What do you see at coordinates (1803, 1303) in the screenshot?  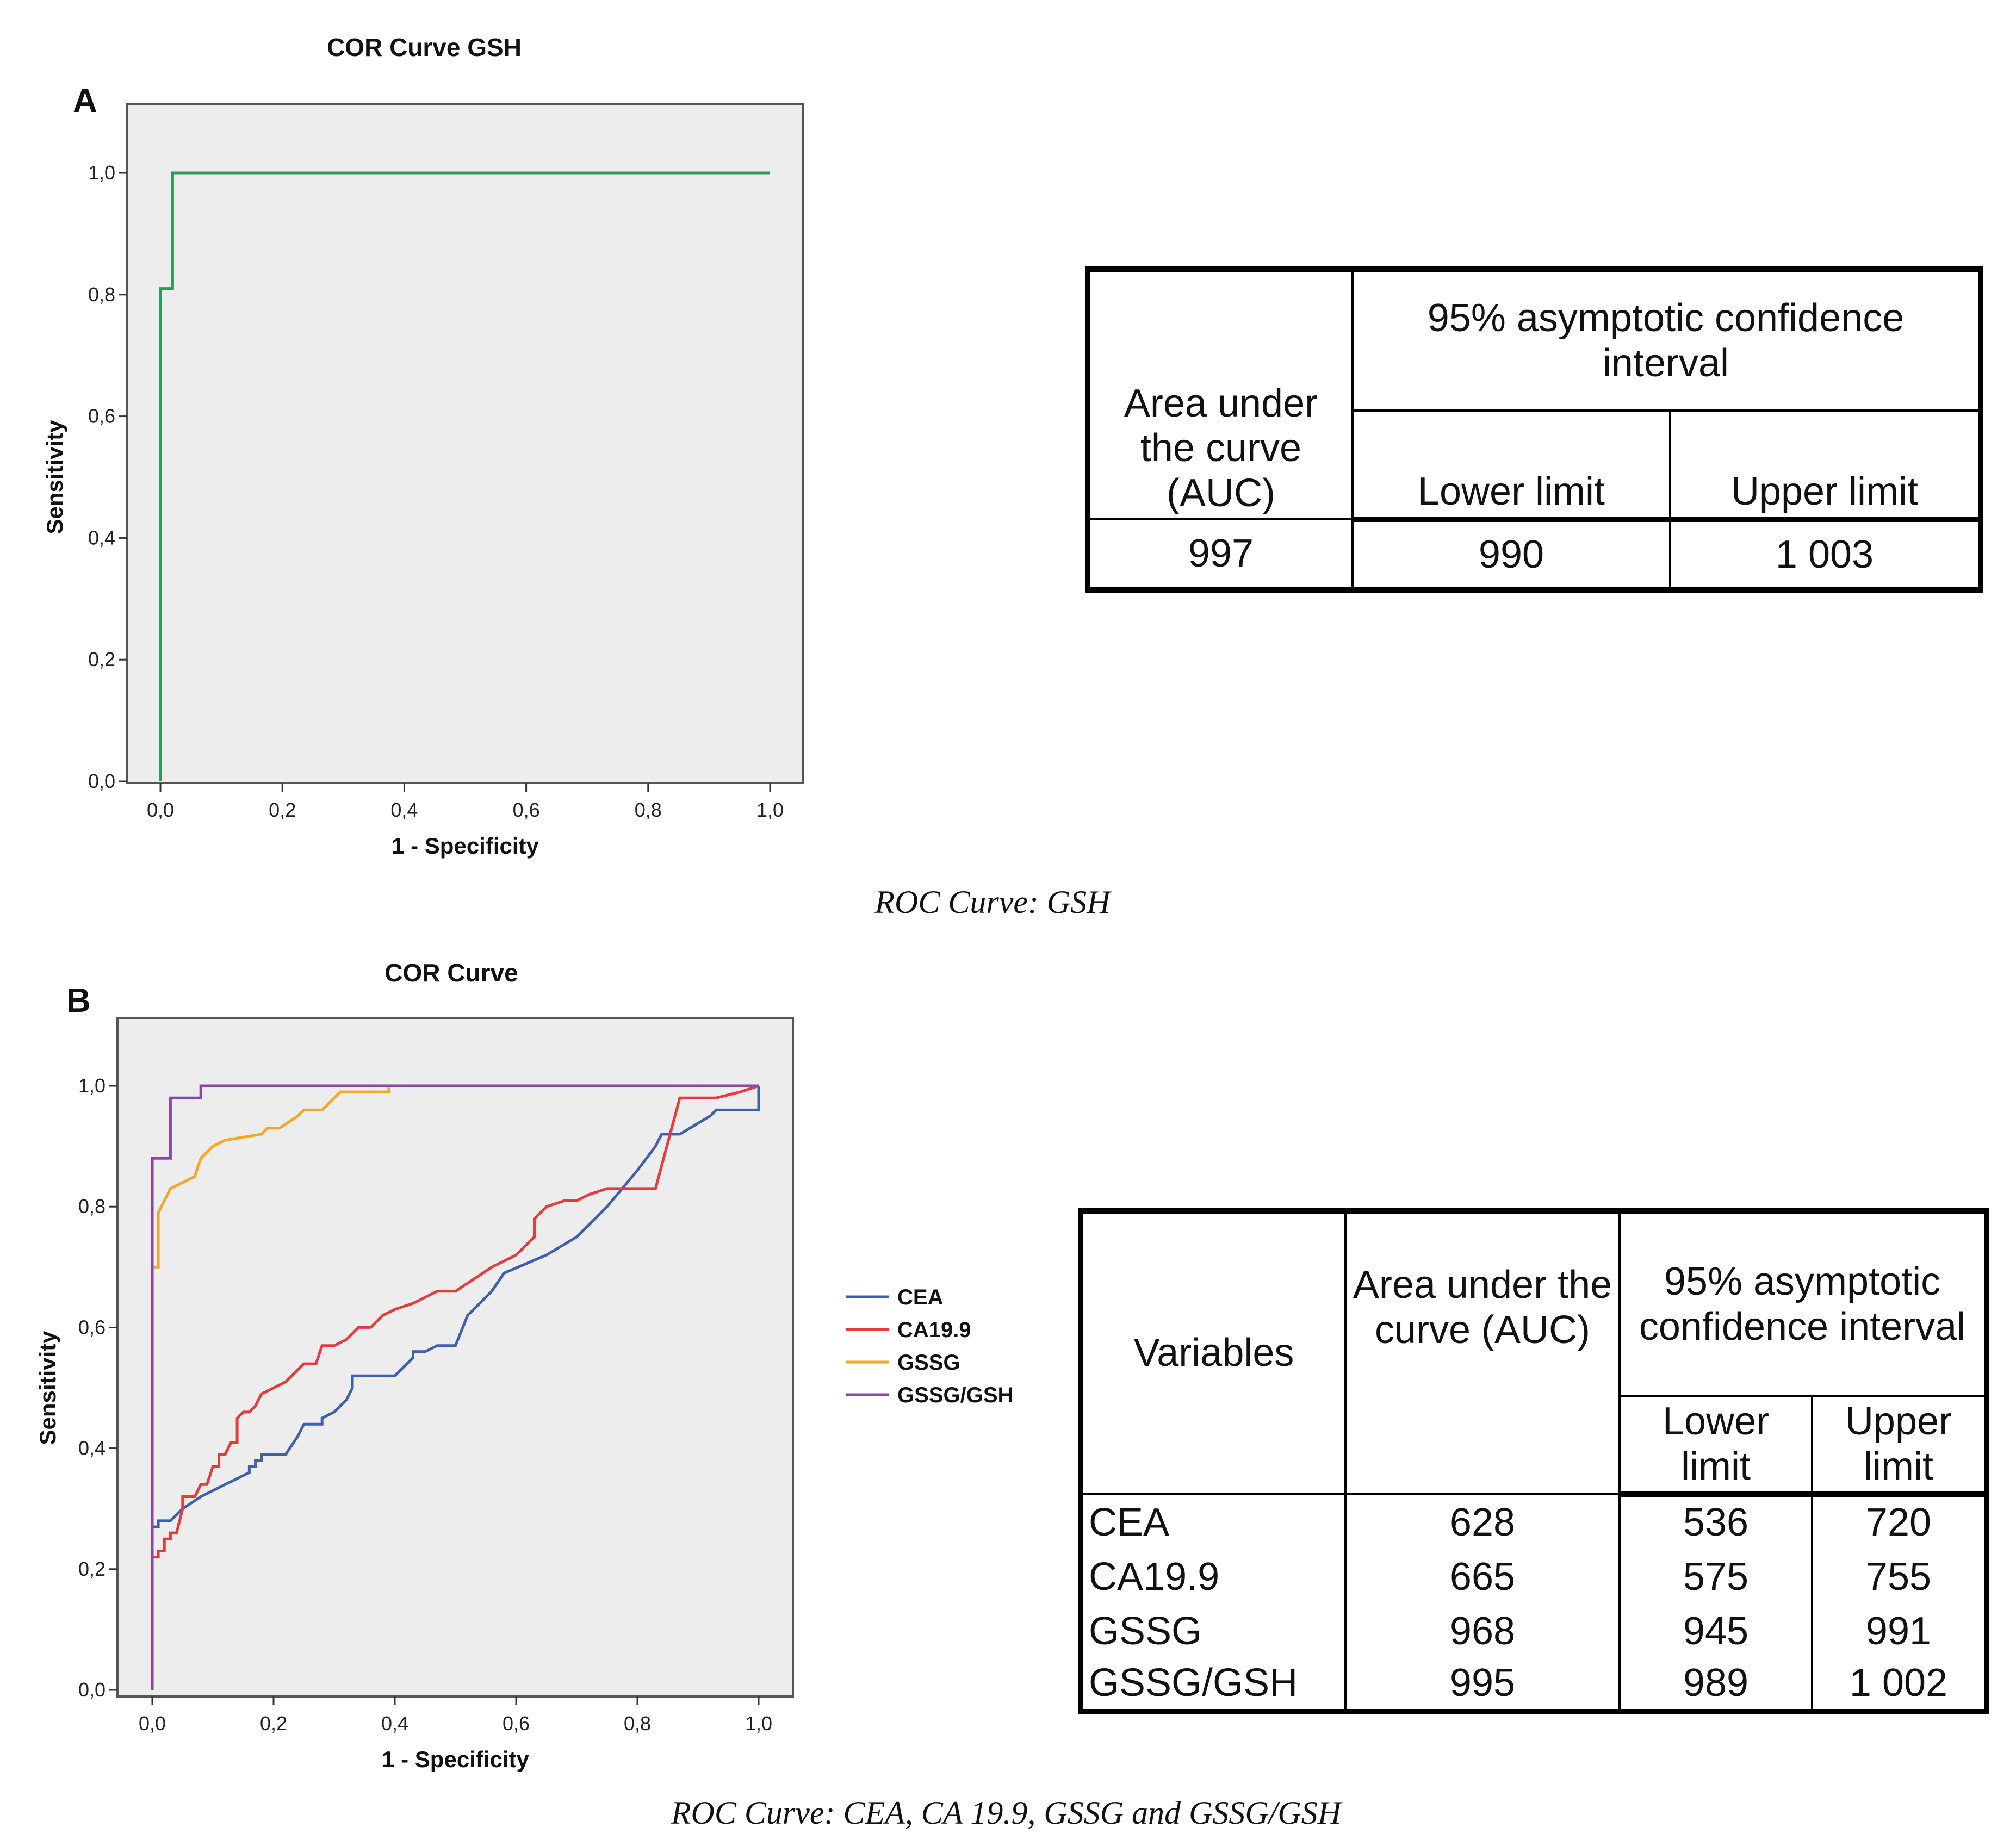 I see `table-b-ci-header: 95% asymptotic confidence interval` at bounding box center [1803, 1303].